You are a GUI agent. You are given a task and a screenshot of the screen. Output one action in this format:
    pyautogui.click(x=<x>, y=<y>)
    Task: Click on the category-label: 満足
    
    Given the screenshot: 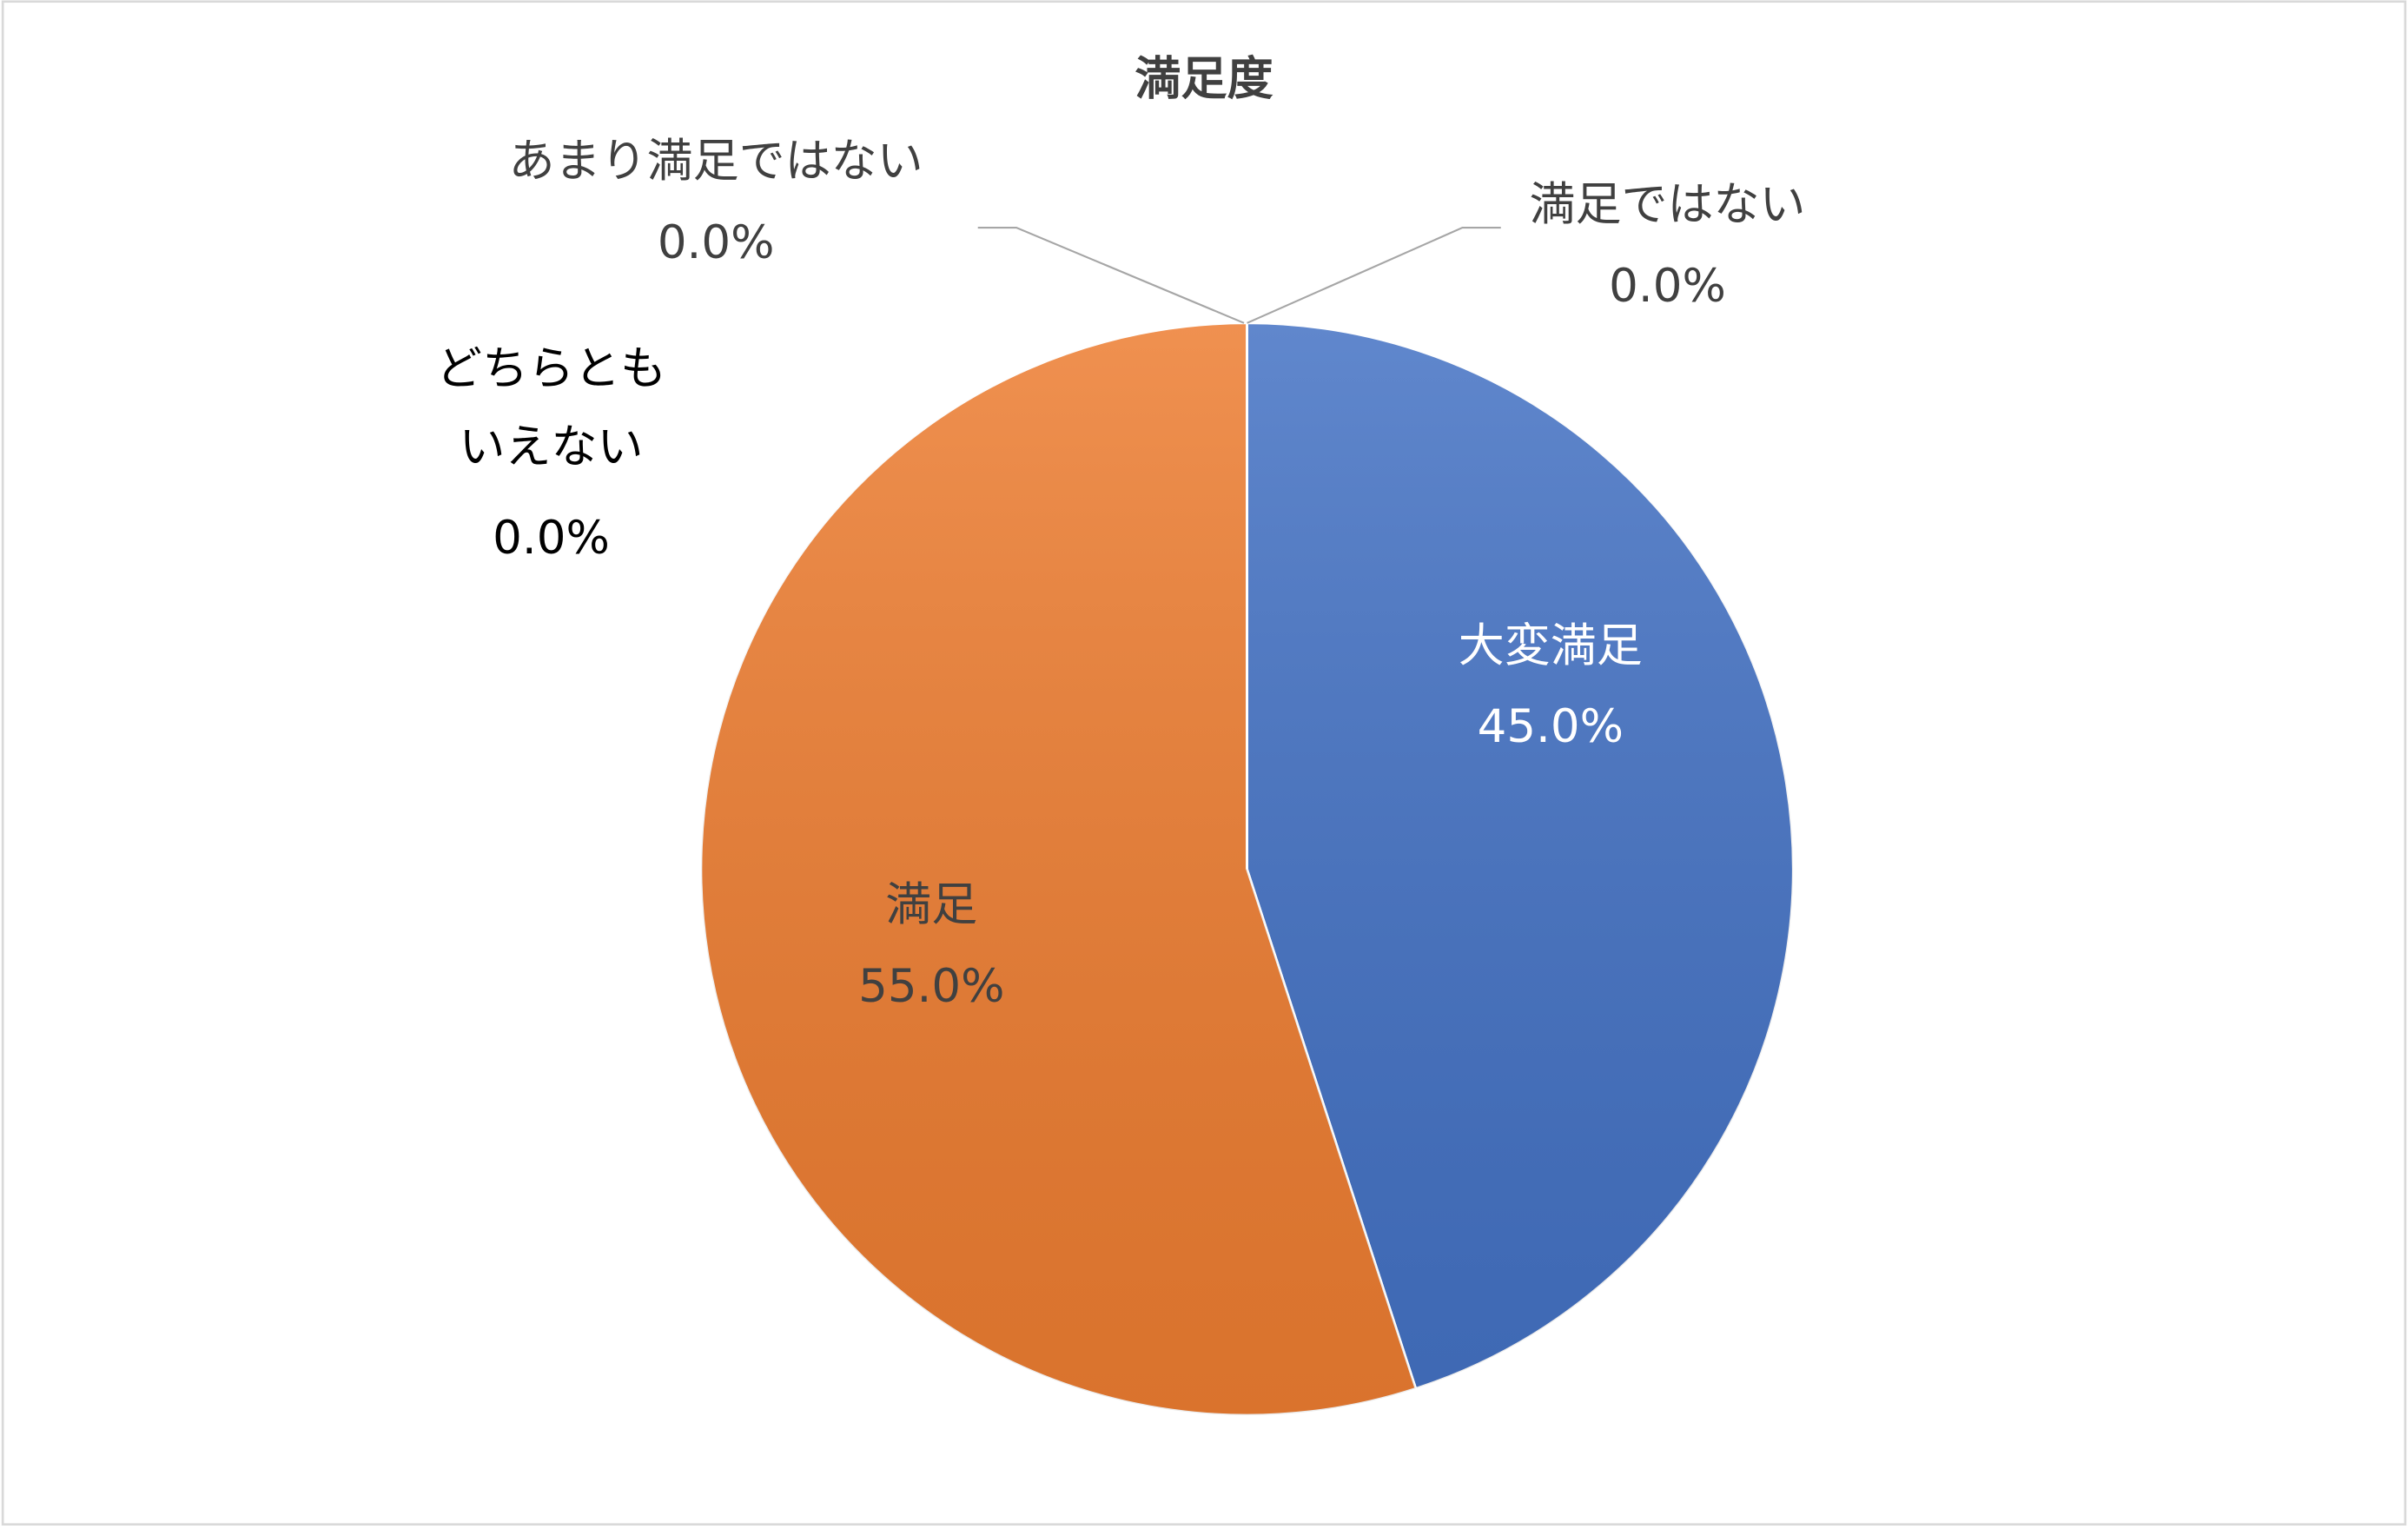 What is the action you would take?
    pyautogui.click(x=932, y=905)
    